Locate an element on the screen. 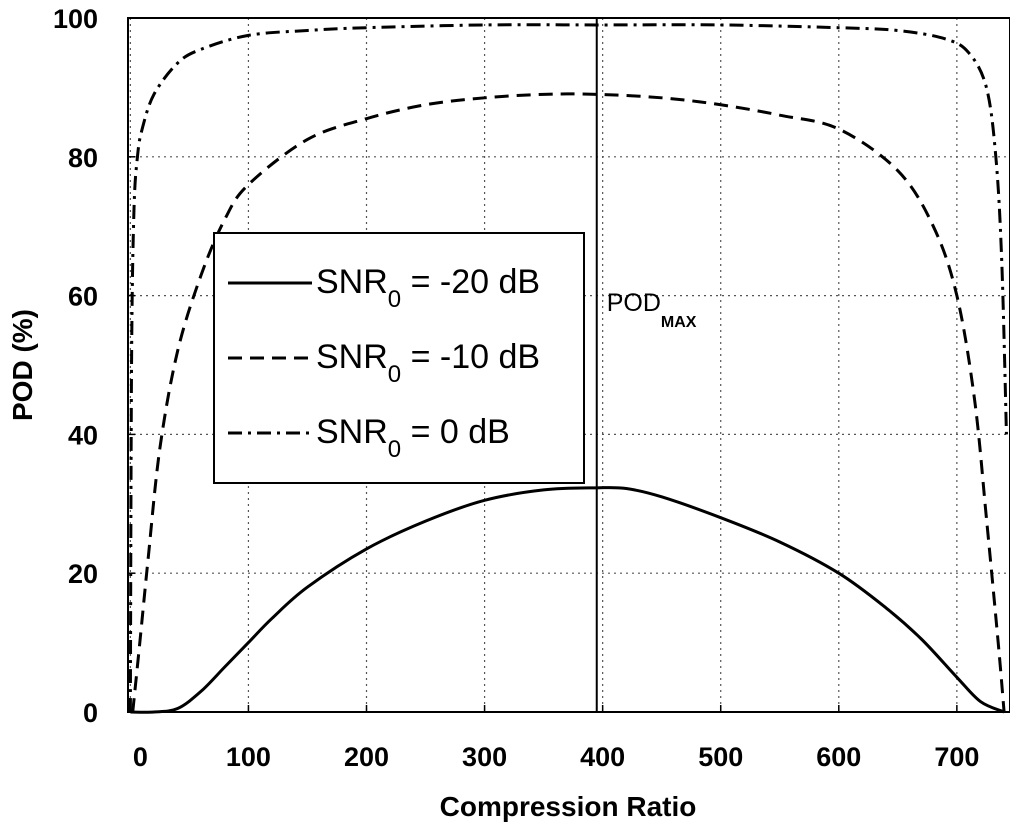 This screenshot has height=827, width=1010. x-tick-label: 600 is located at coordinates (838, 757).